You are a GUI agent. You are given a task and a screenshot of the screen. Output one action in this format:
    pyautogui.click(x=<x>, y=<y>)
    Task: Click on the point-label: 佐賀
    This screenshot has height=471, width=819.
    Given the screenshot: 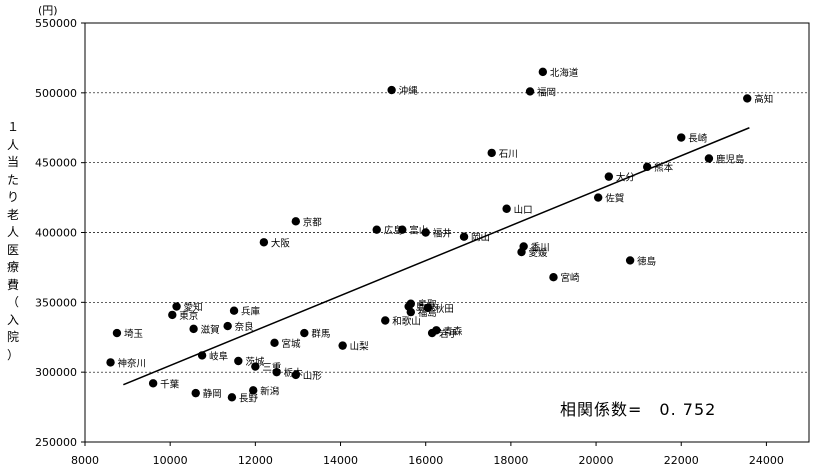 What is the action you would take?
    pyautogui.click(x=614, y=199)
    